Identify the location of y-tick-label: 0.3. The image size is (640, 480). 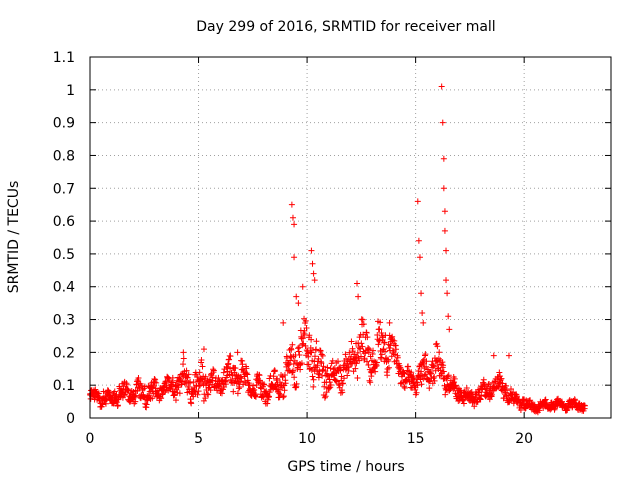
(64, 321).